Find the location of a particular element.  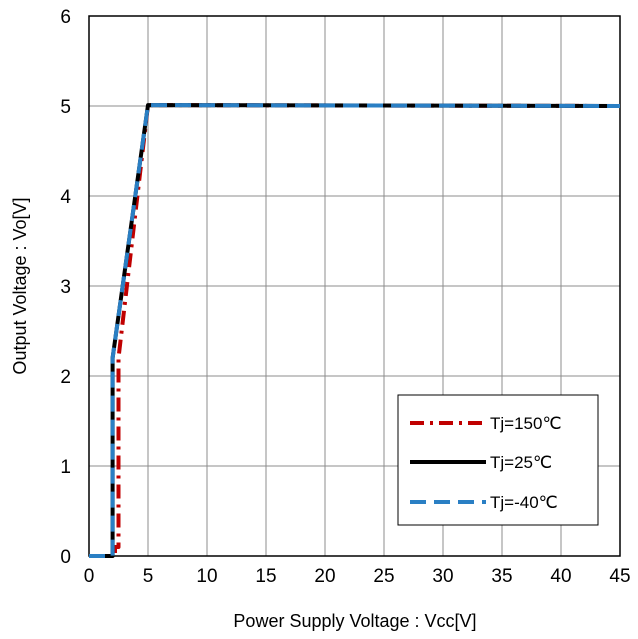

x-tick-label: 20 is located at coordinates (324, 576).